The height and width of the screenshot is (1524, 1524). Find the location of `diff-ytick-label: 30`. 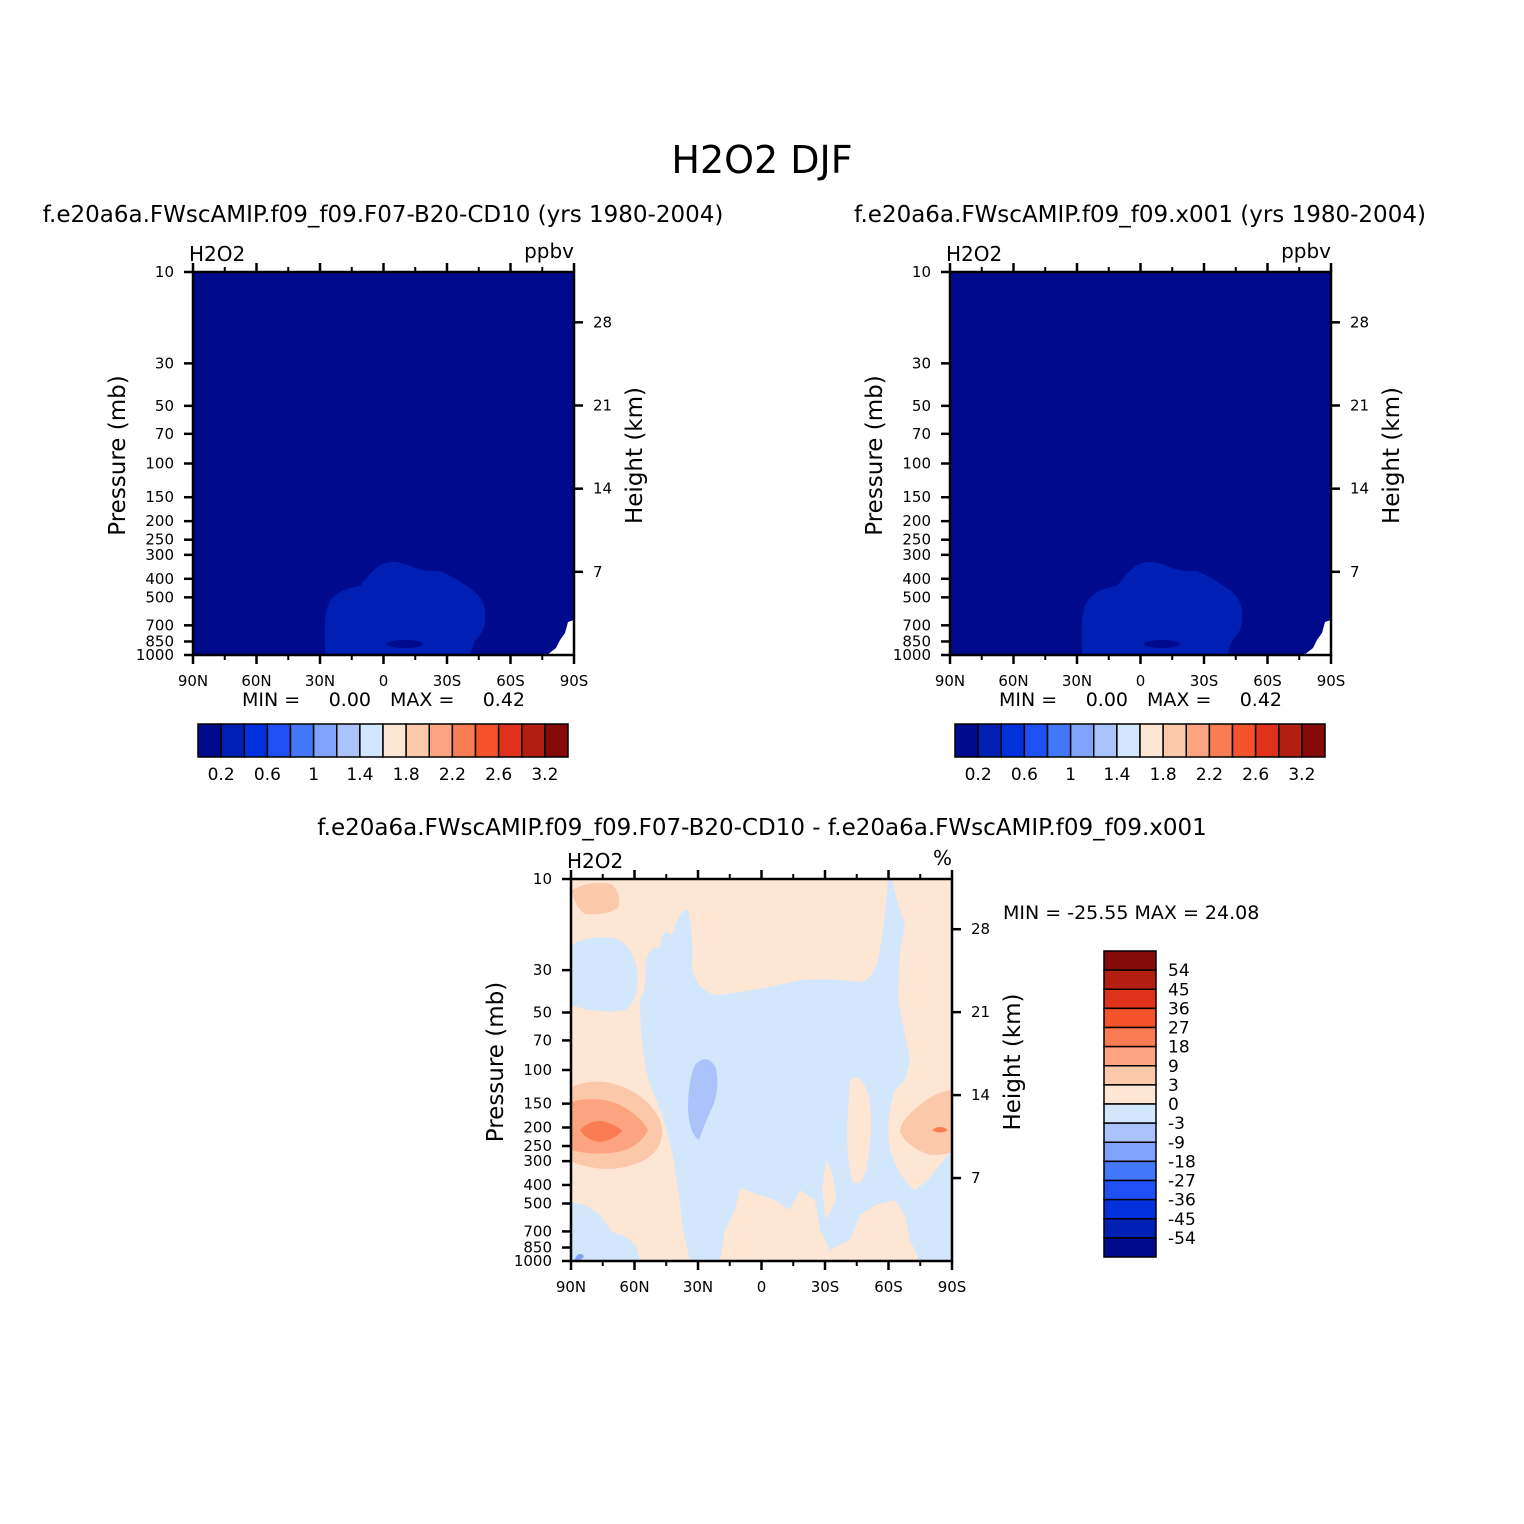

diff-ytick-label: 30 is located at coordinates (542, 970).